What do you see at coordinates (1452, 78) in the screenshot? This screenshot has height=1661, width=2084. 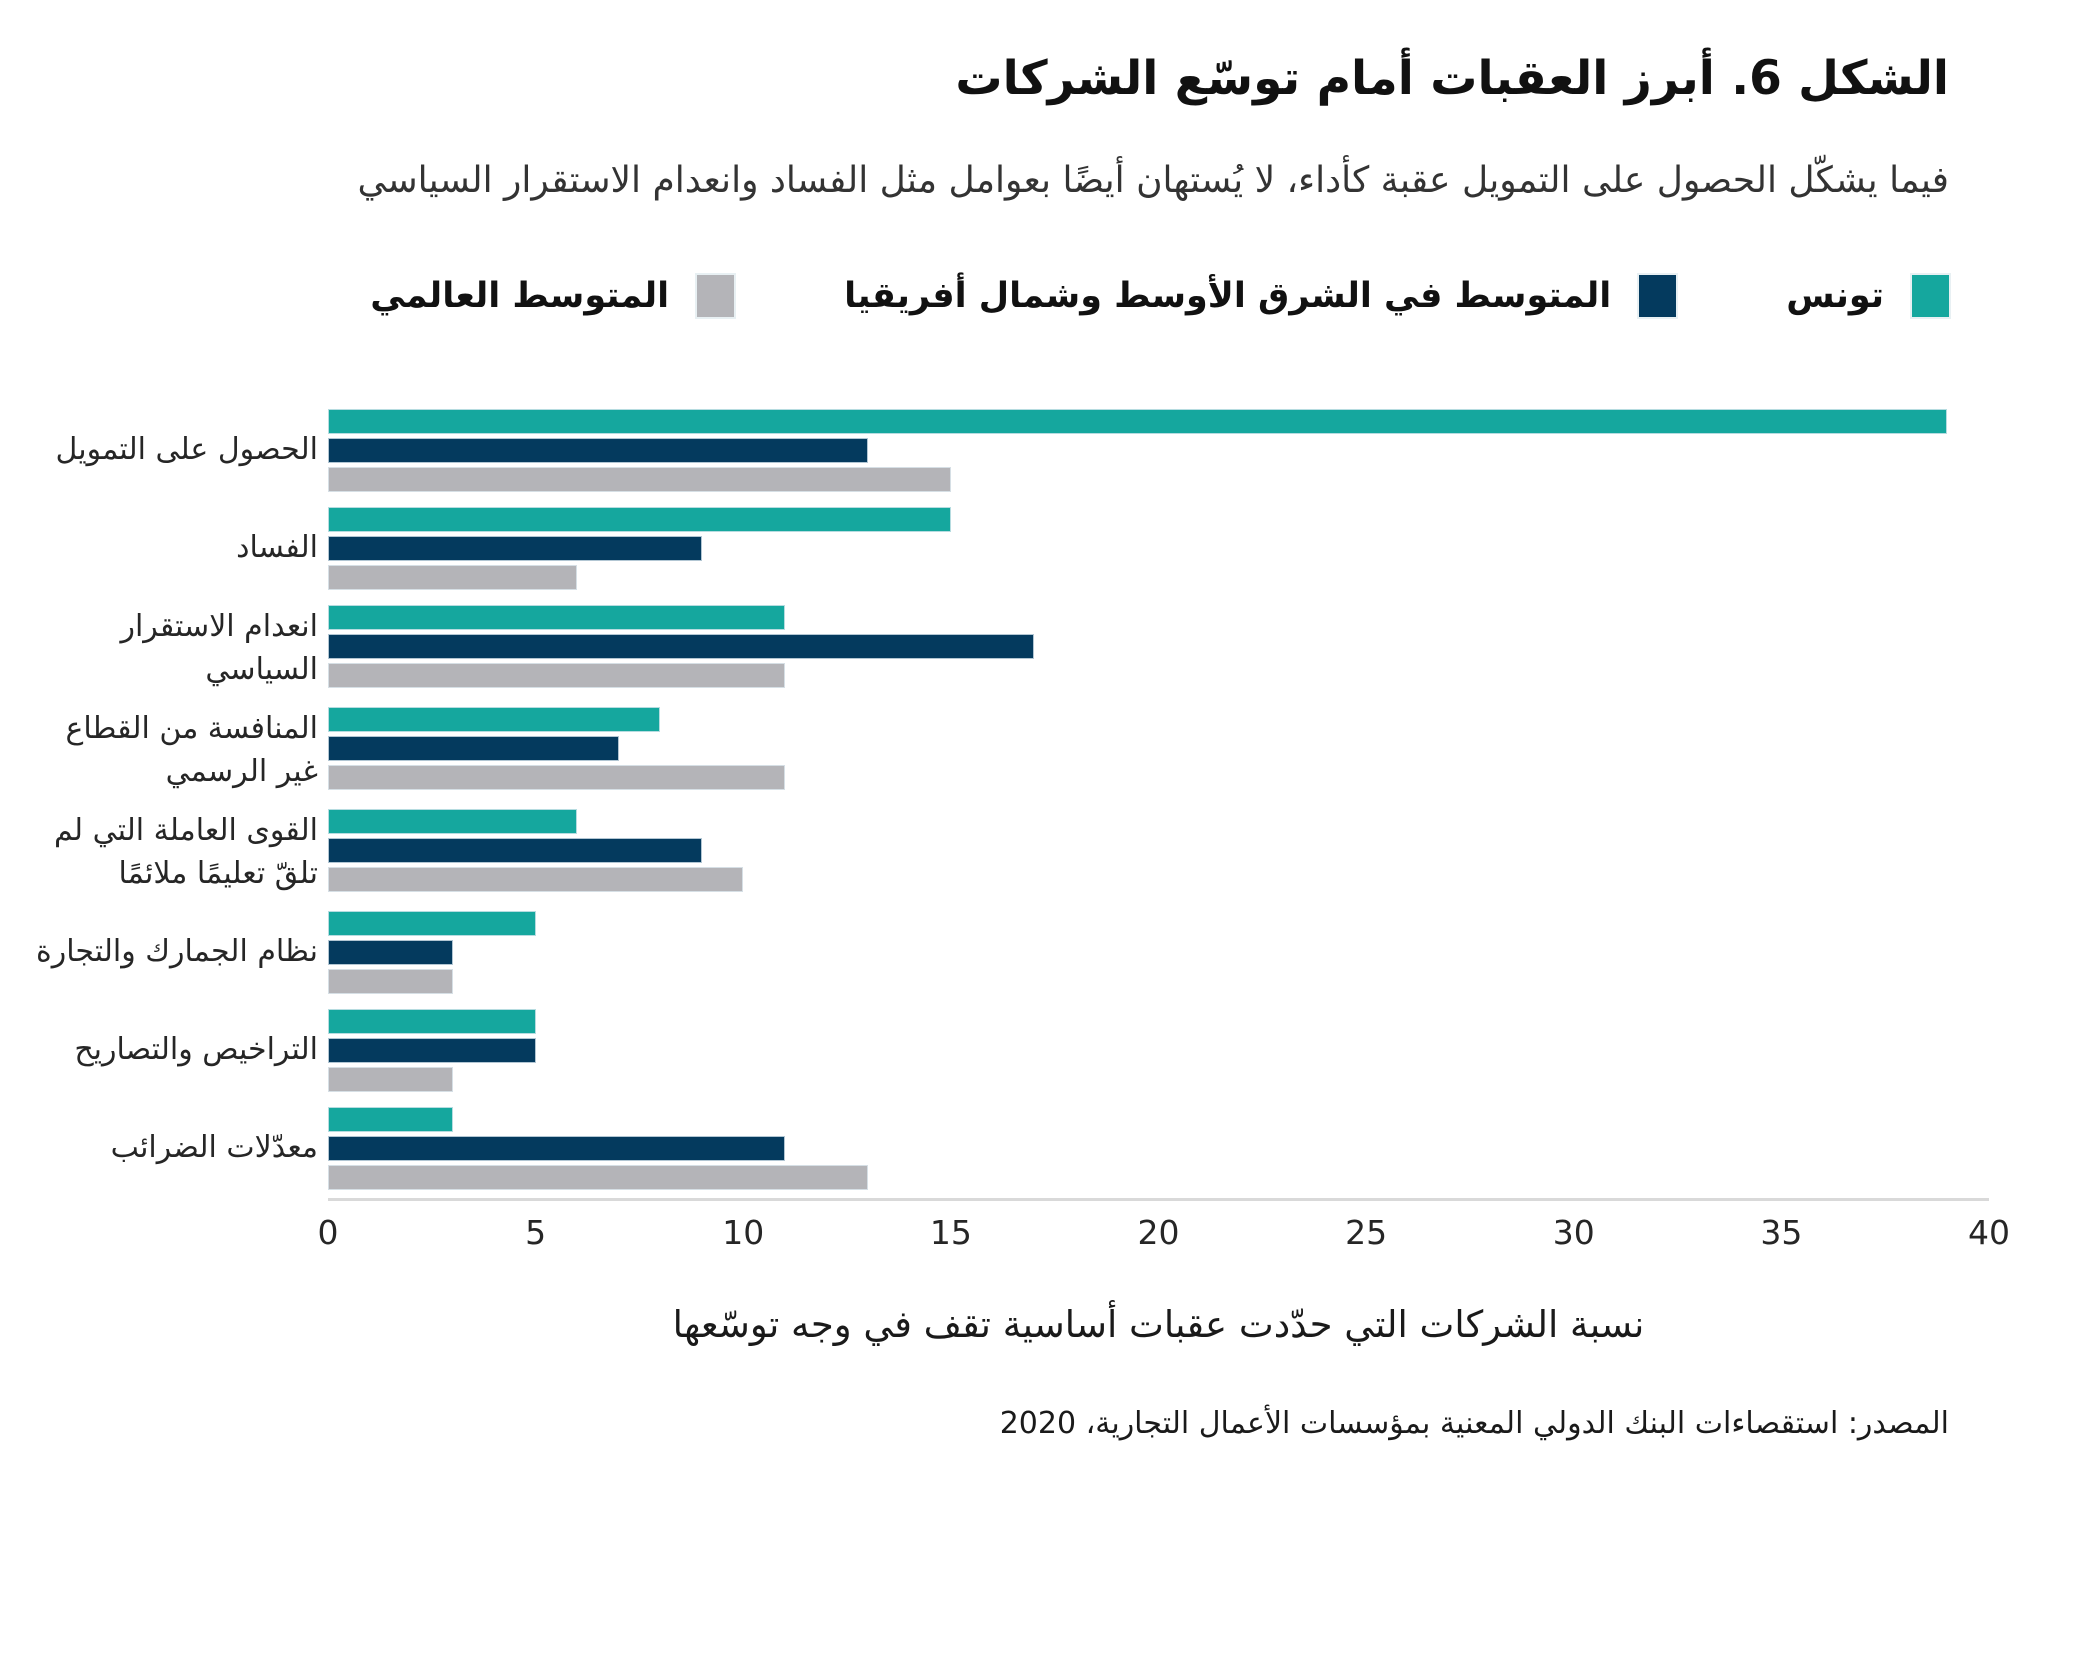 I see `figure-title: الشكل 6. أبرز العقبات أمام توسّع الشركات` at bounding box center [1452, 78].